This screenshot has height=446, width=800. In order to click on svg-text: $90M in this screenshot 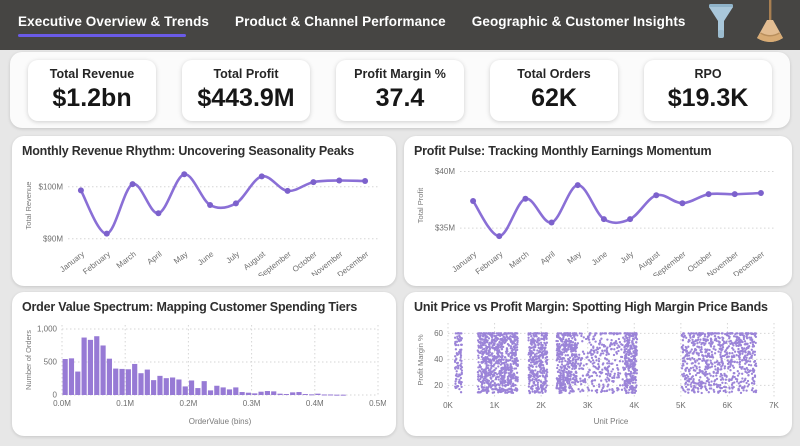, I will do `click(53, 238)`.